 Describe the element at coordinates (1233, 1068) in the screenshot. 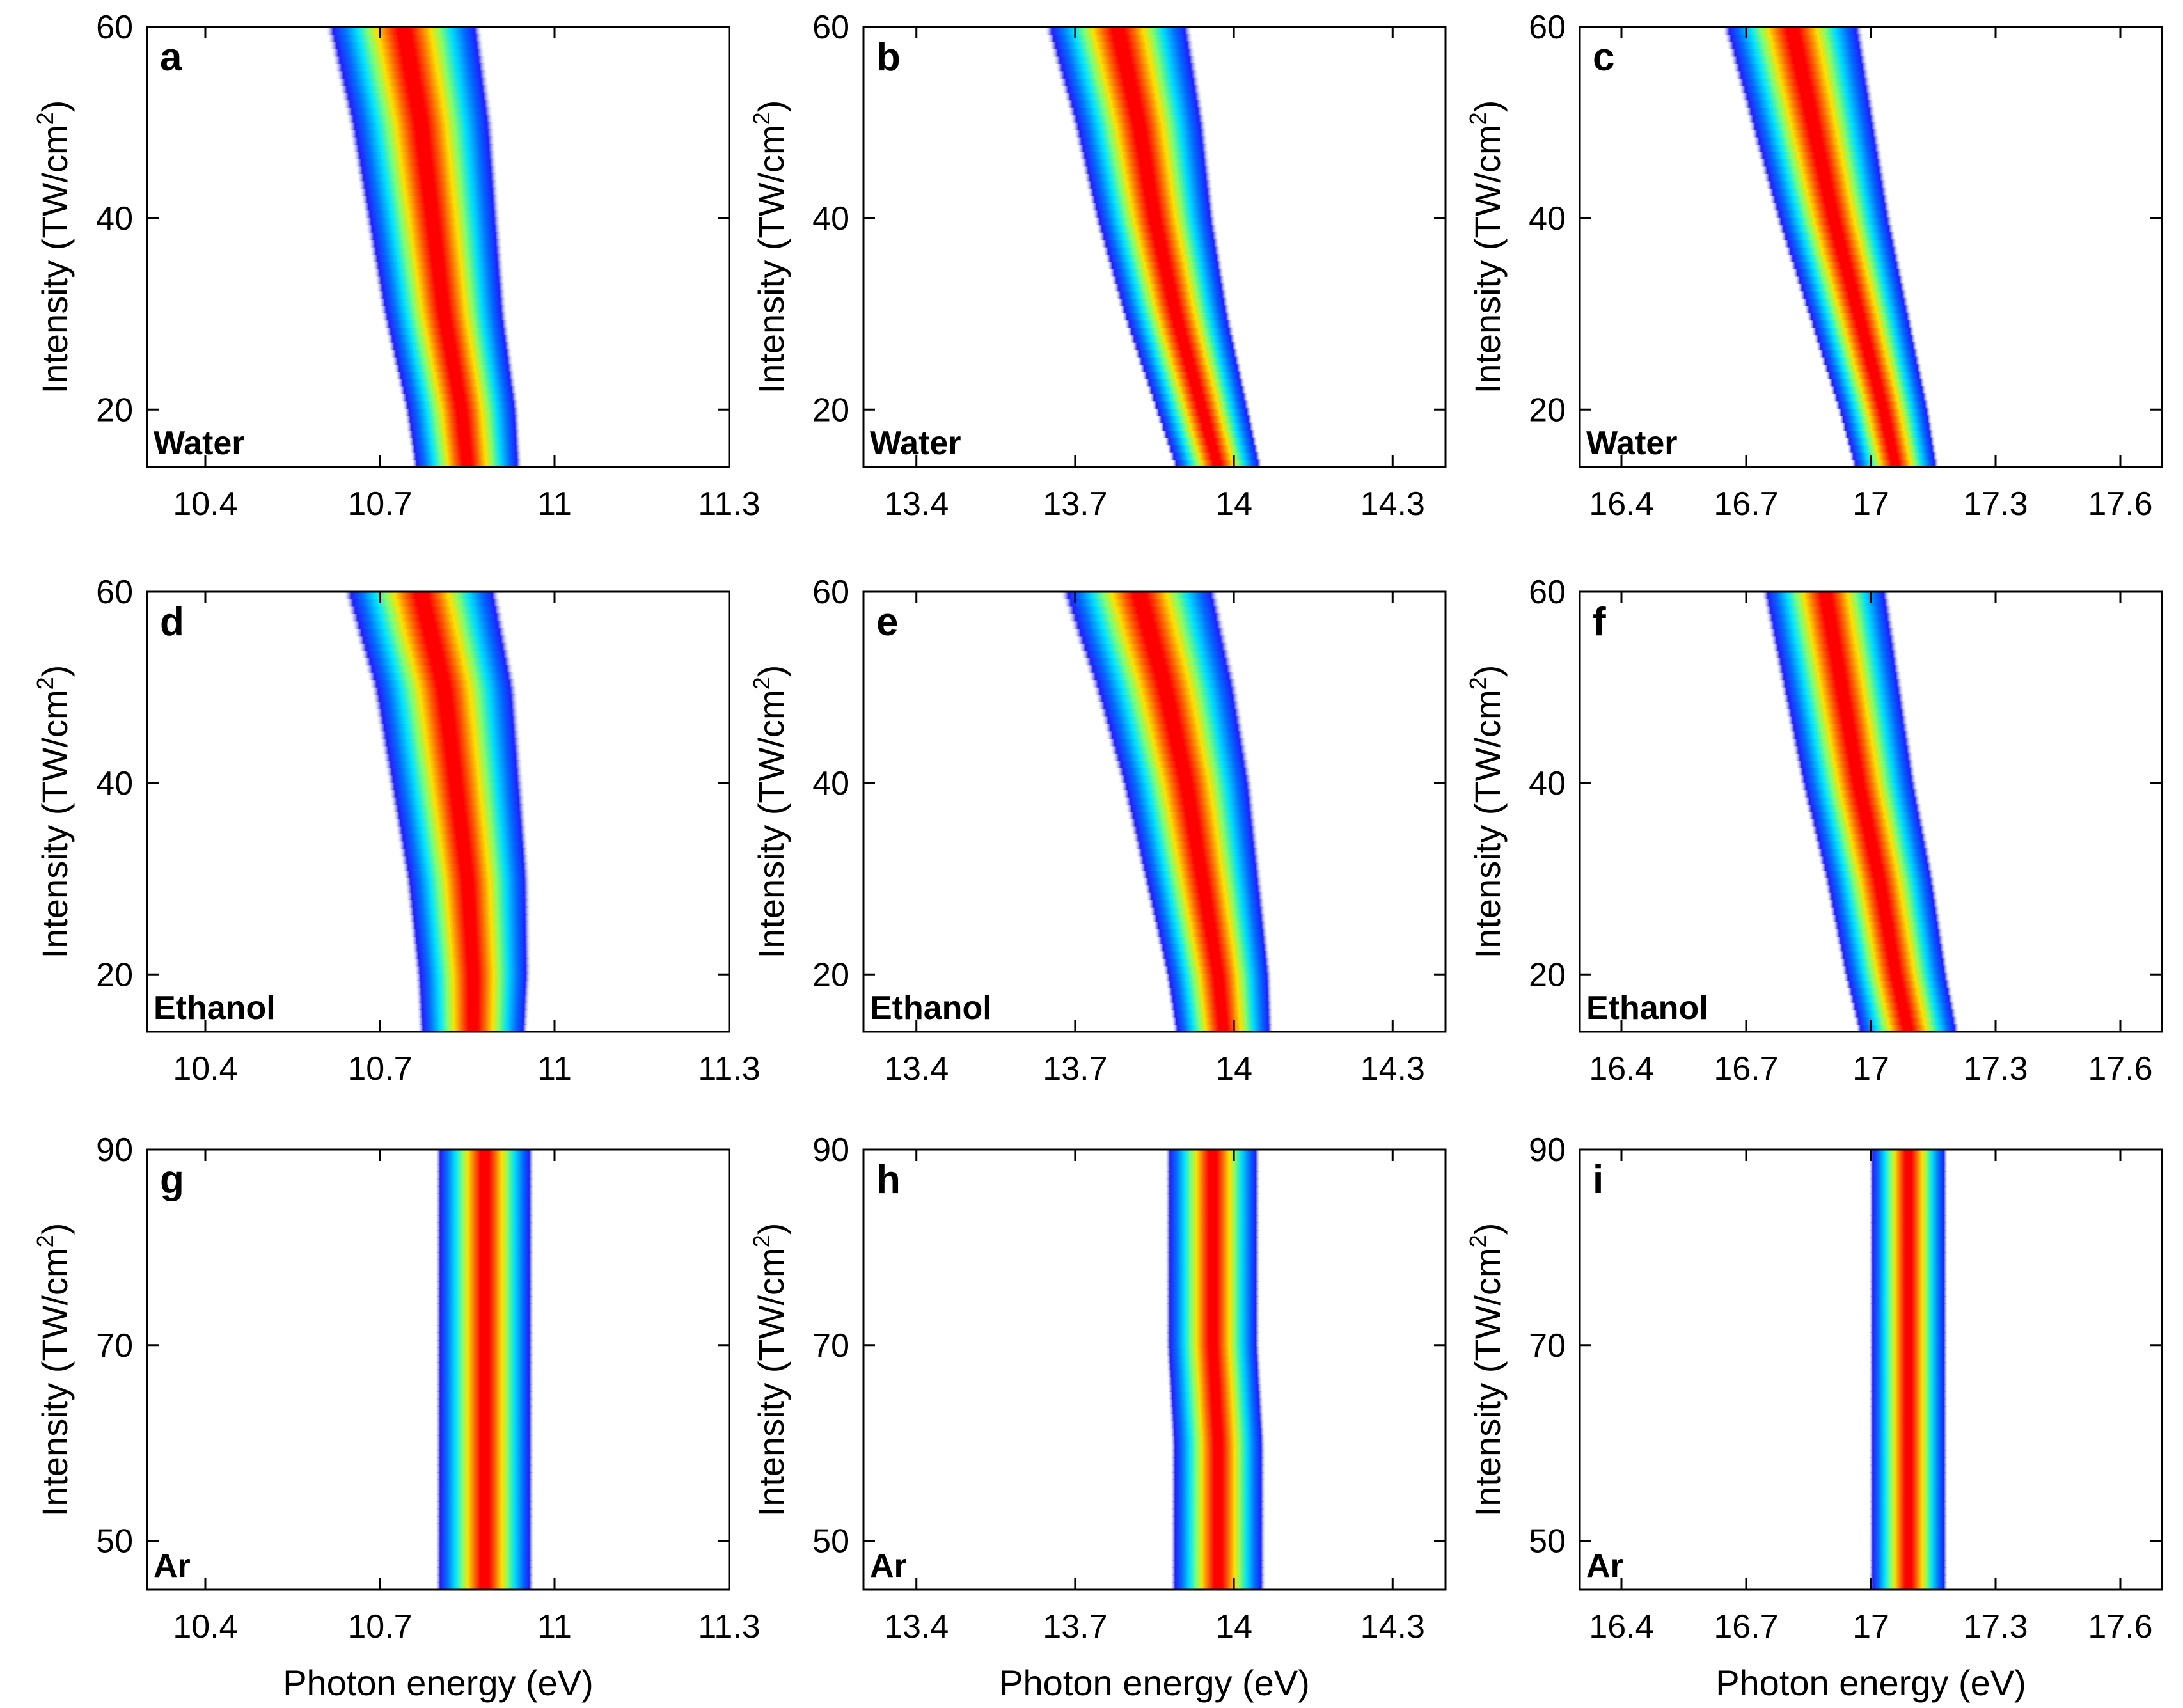

I see `x-tick-label: 14` at that location.